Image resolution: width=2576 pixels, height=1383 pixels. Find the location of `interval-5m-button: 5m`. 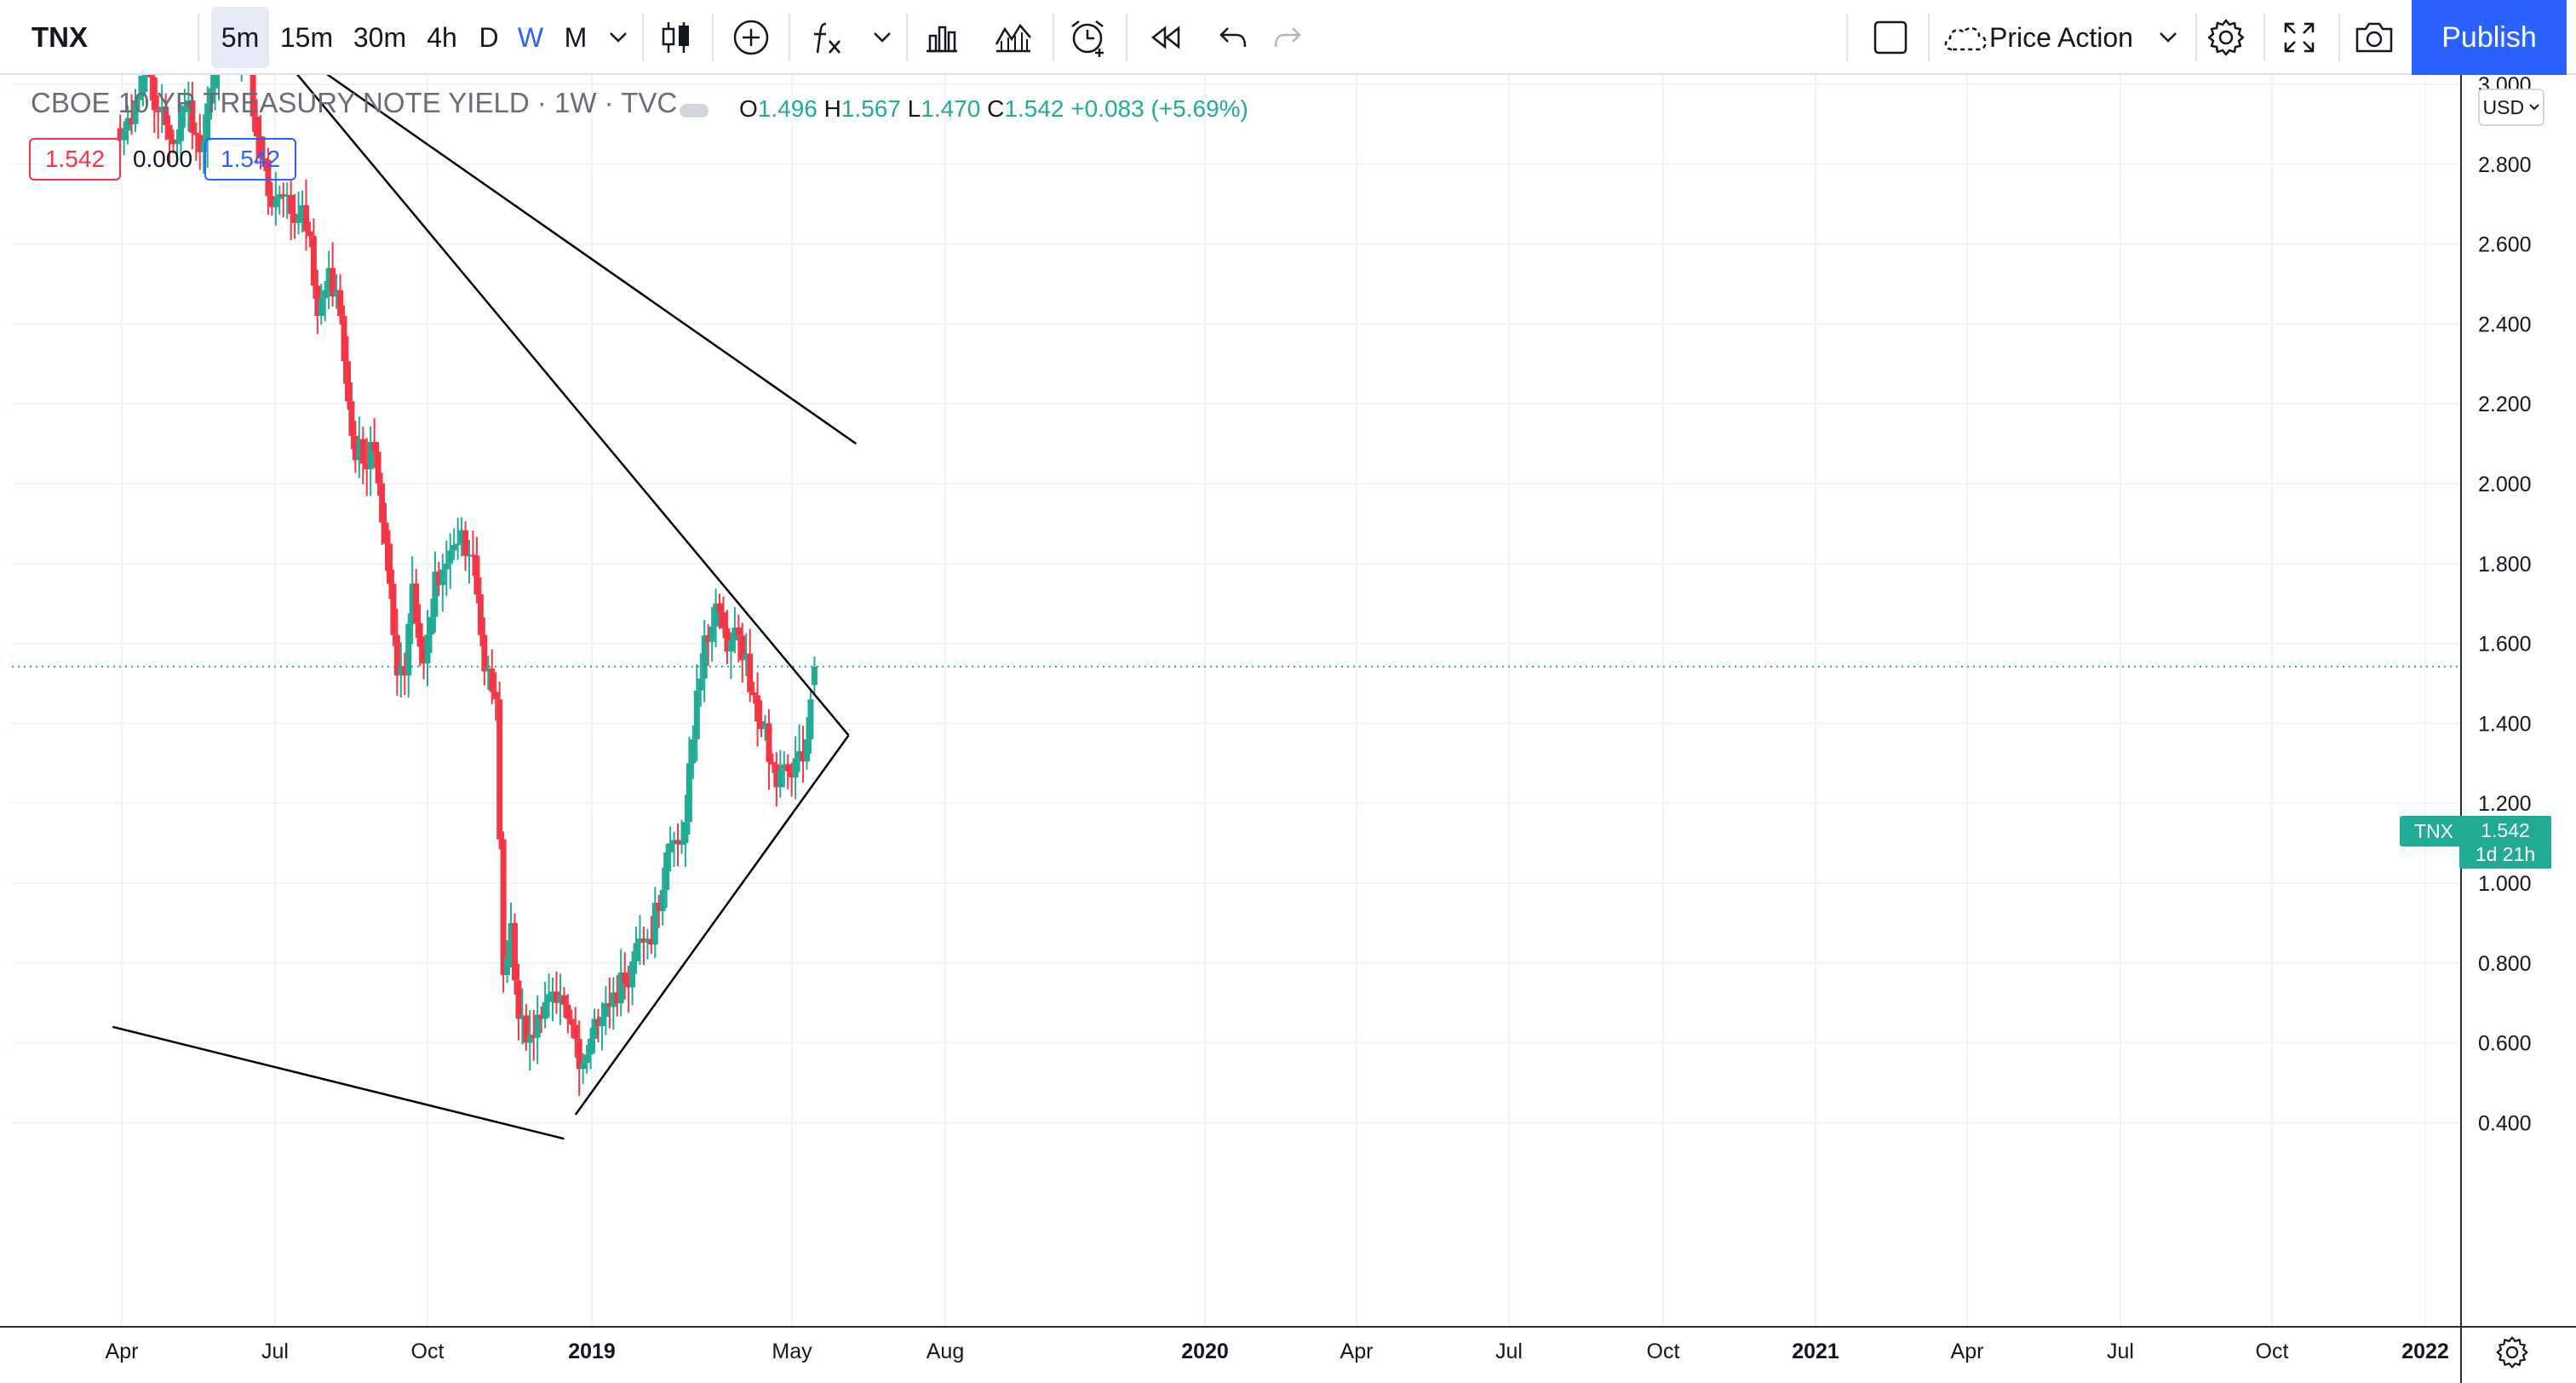

interval-5m-button: 5m is located at coordinates (240, 37).